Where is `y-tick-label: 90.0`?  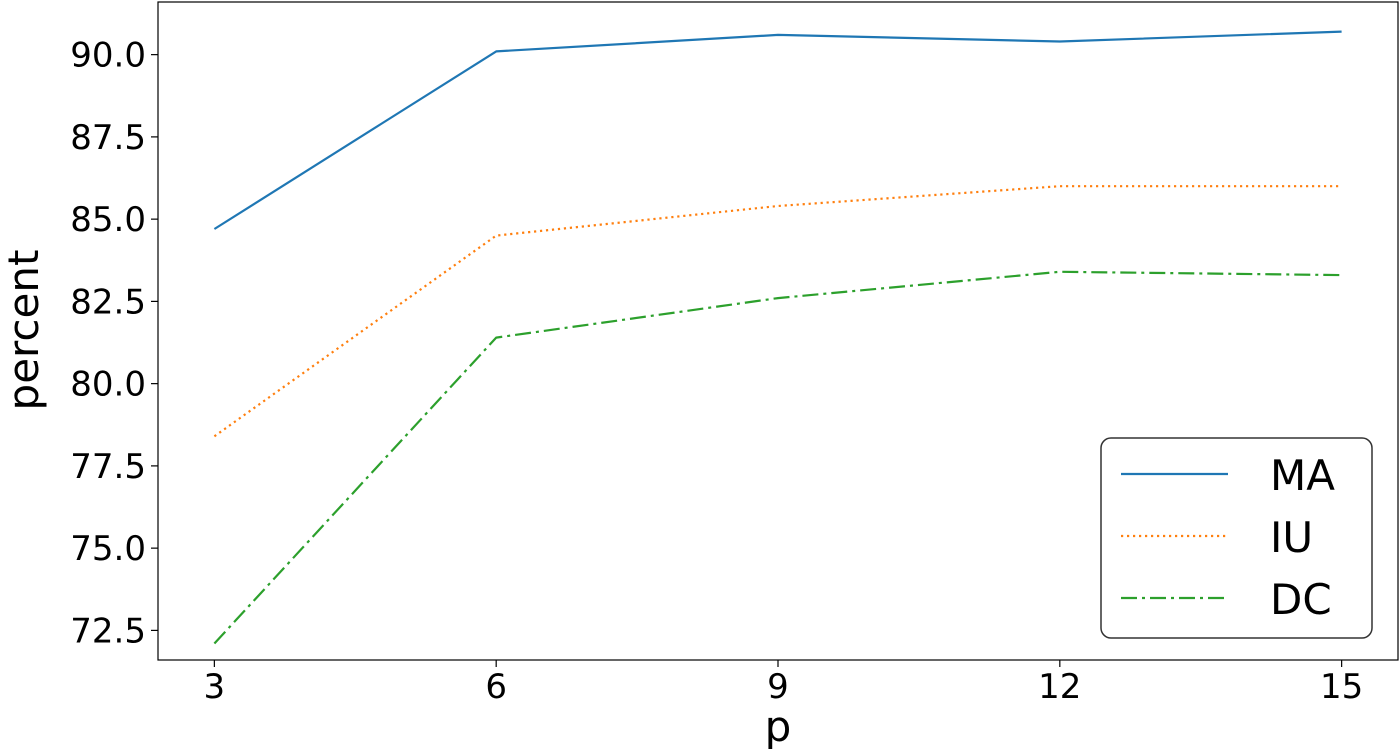 y-tick-label: 90.0 is located at coordinates (108, 56).